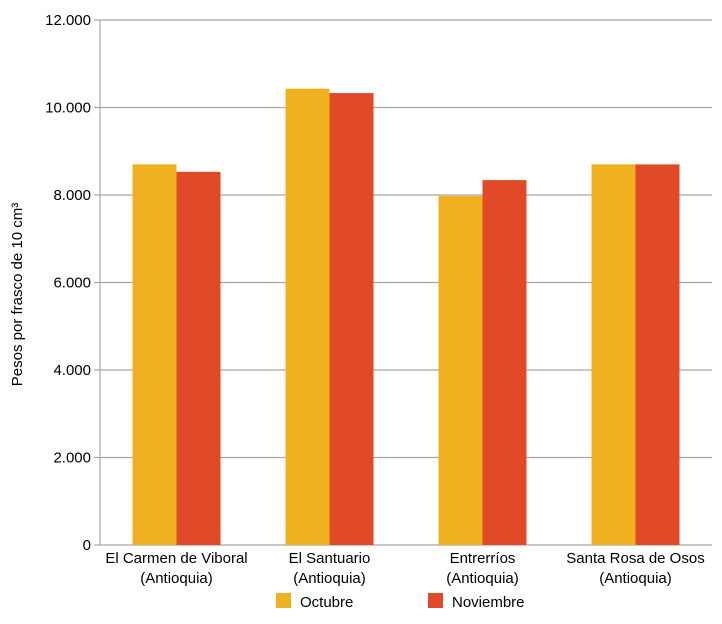  I want to click on x-tick-label: El Carmen de Viboral, so click(176, 558).